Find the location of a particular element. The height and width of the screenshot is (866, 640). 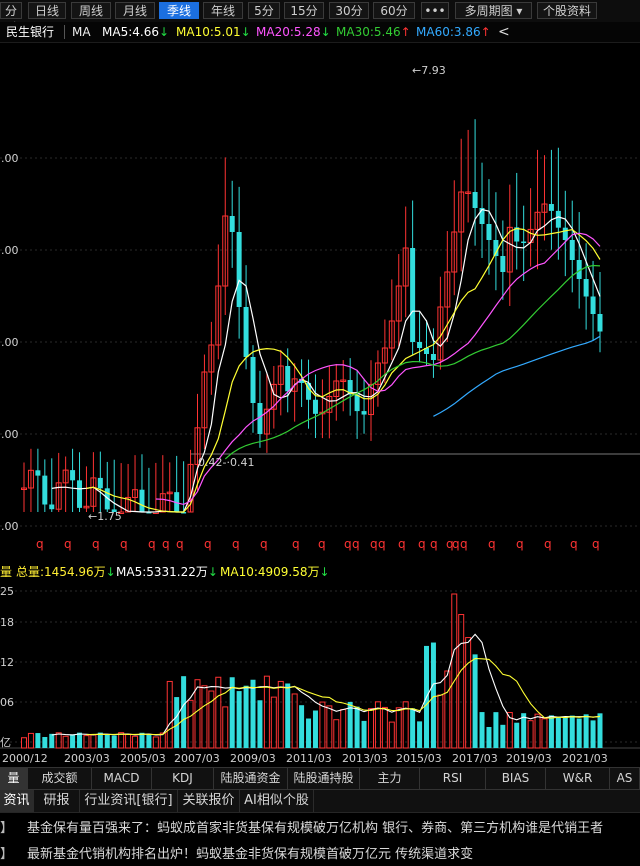

period-button-0: 分时 is located at coordinates (11, 18).